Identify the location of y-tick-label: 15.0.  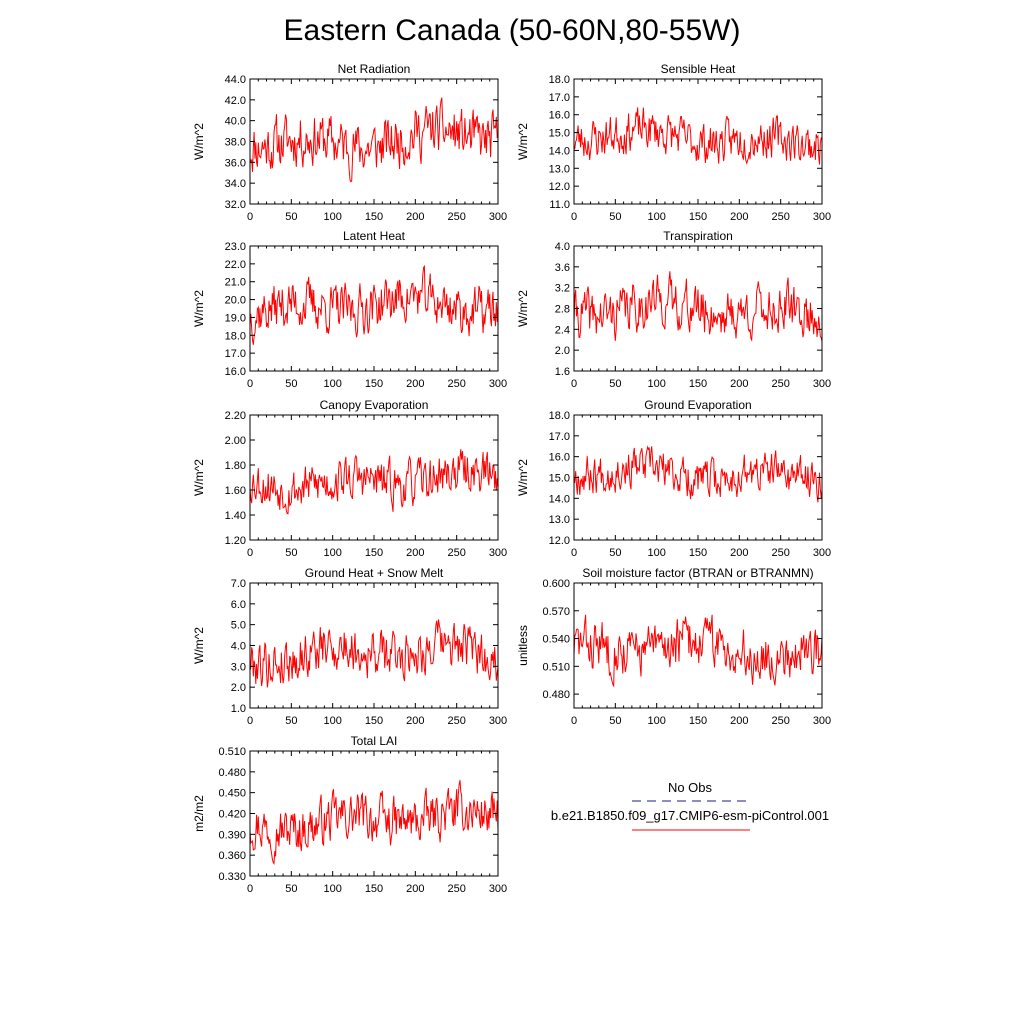
(559, 479).